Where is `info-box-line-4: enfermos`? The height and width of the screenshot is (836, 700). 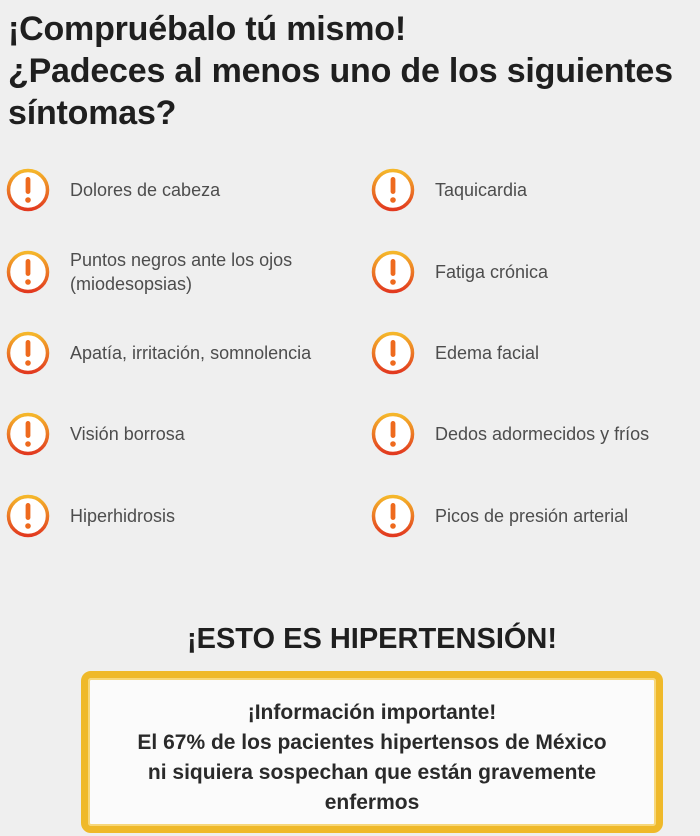 info-box-line-4: enfermos is located at coordinates (372, 802).